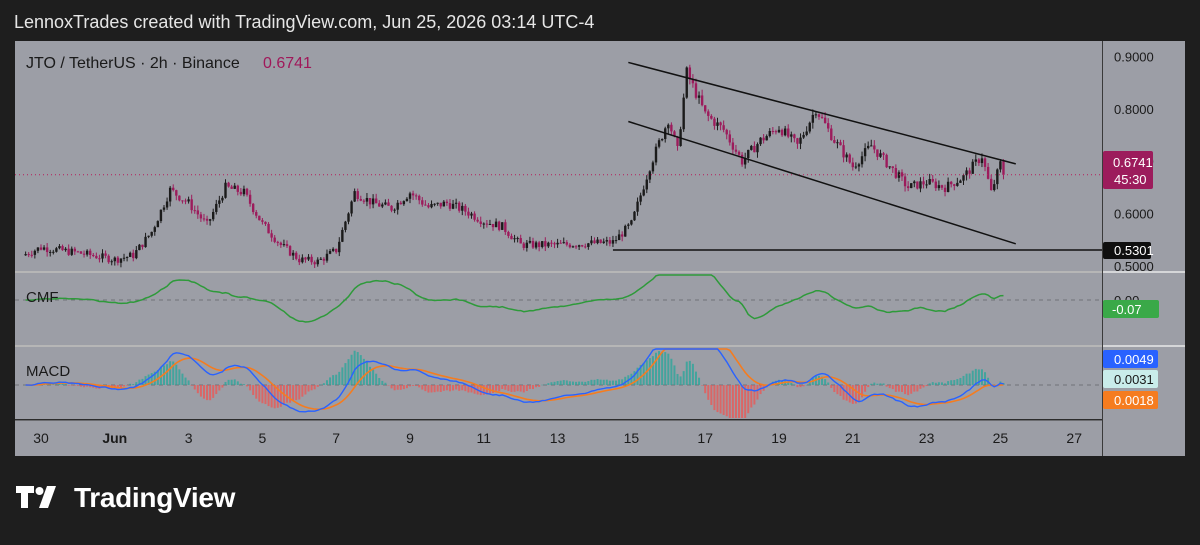 The width and height of the screenshot is (1200, 545). What do you see at coordinates (514, 298) in the screenshot?
I see `cmf-line` at bounding box center [514, 298].